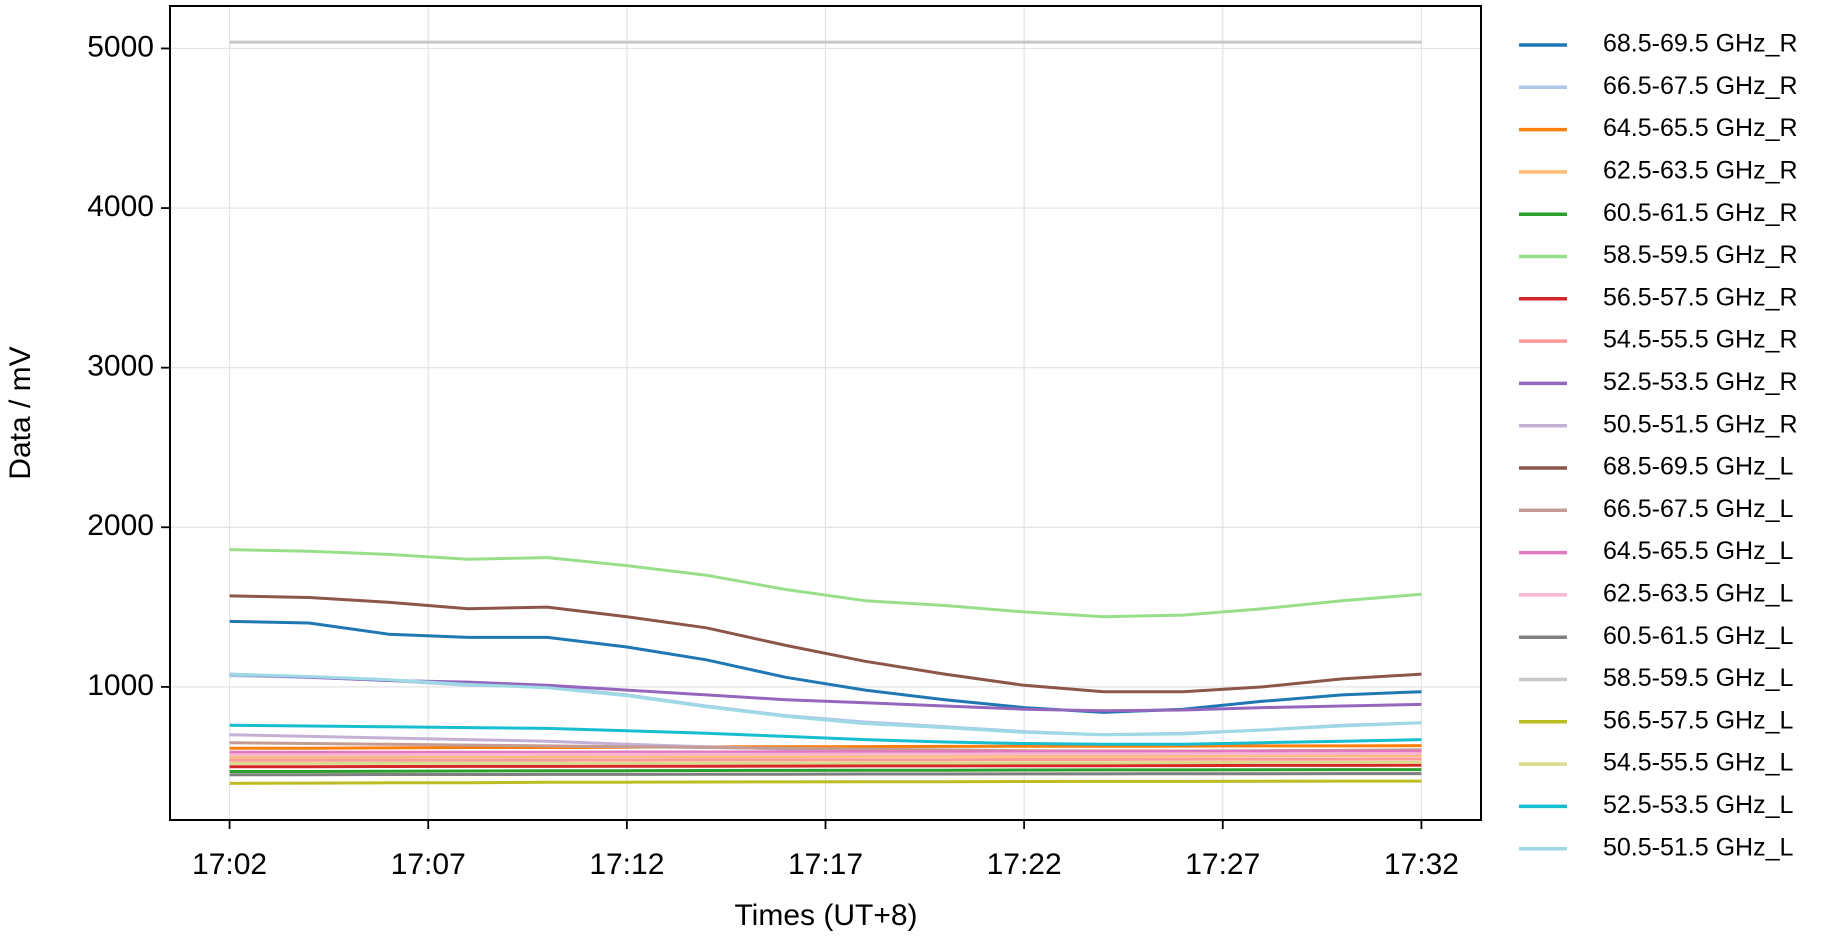 The height and width of the screenshot is (941, 1847). I want to click on legend-label: 68.5-69.5 GHz_R, so click(1700, 44).